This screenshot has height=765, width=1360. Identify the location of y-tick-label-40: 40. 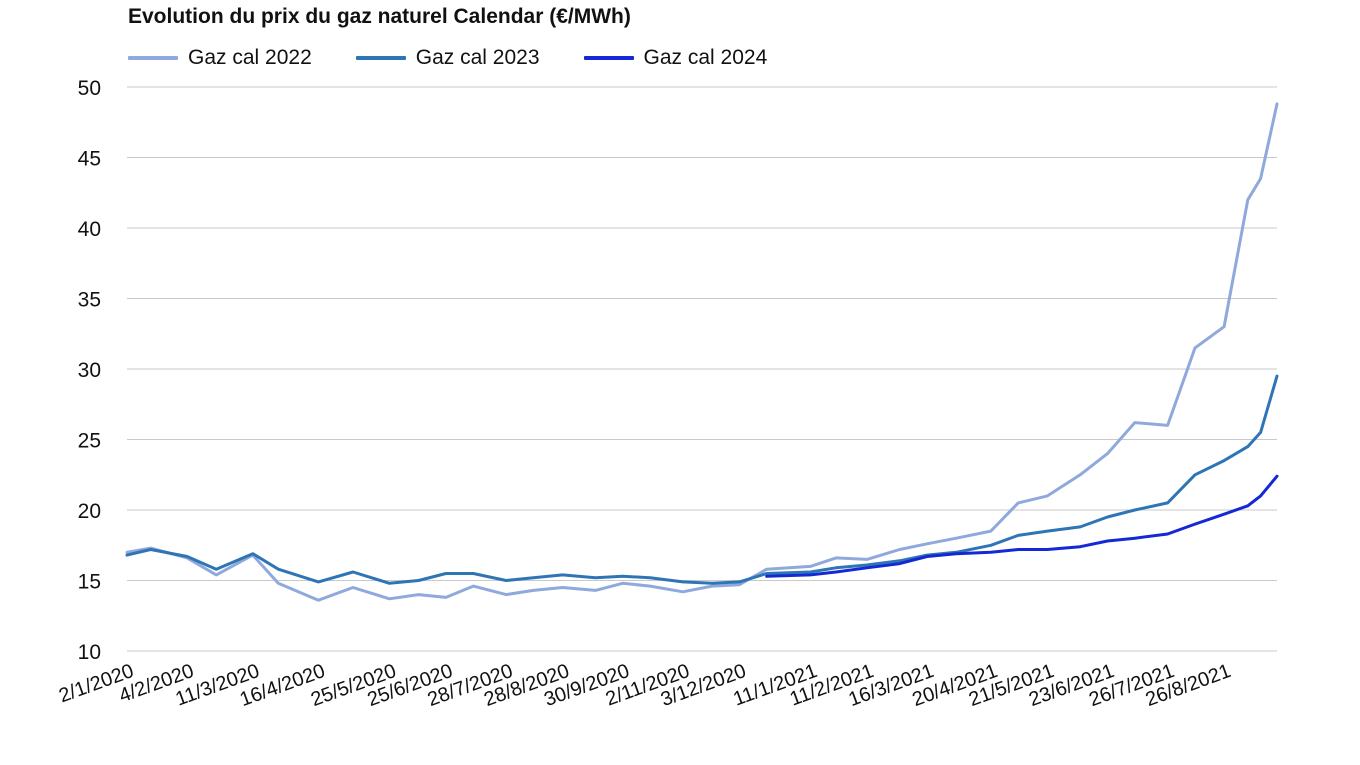
(89, 229).